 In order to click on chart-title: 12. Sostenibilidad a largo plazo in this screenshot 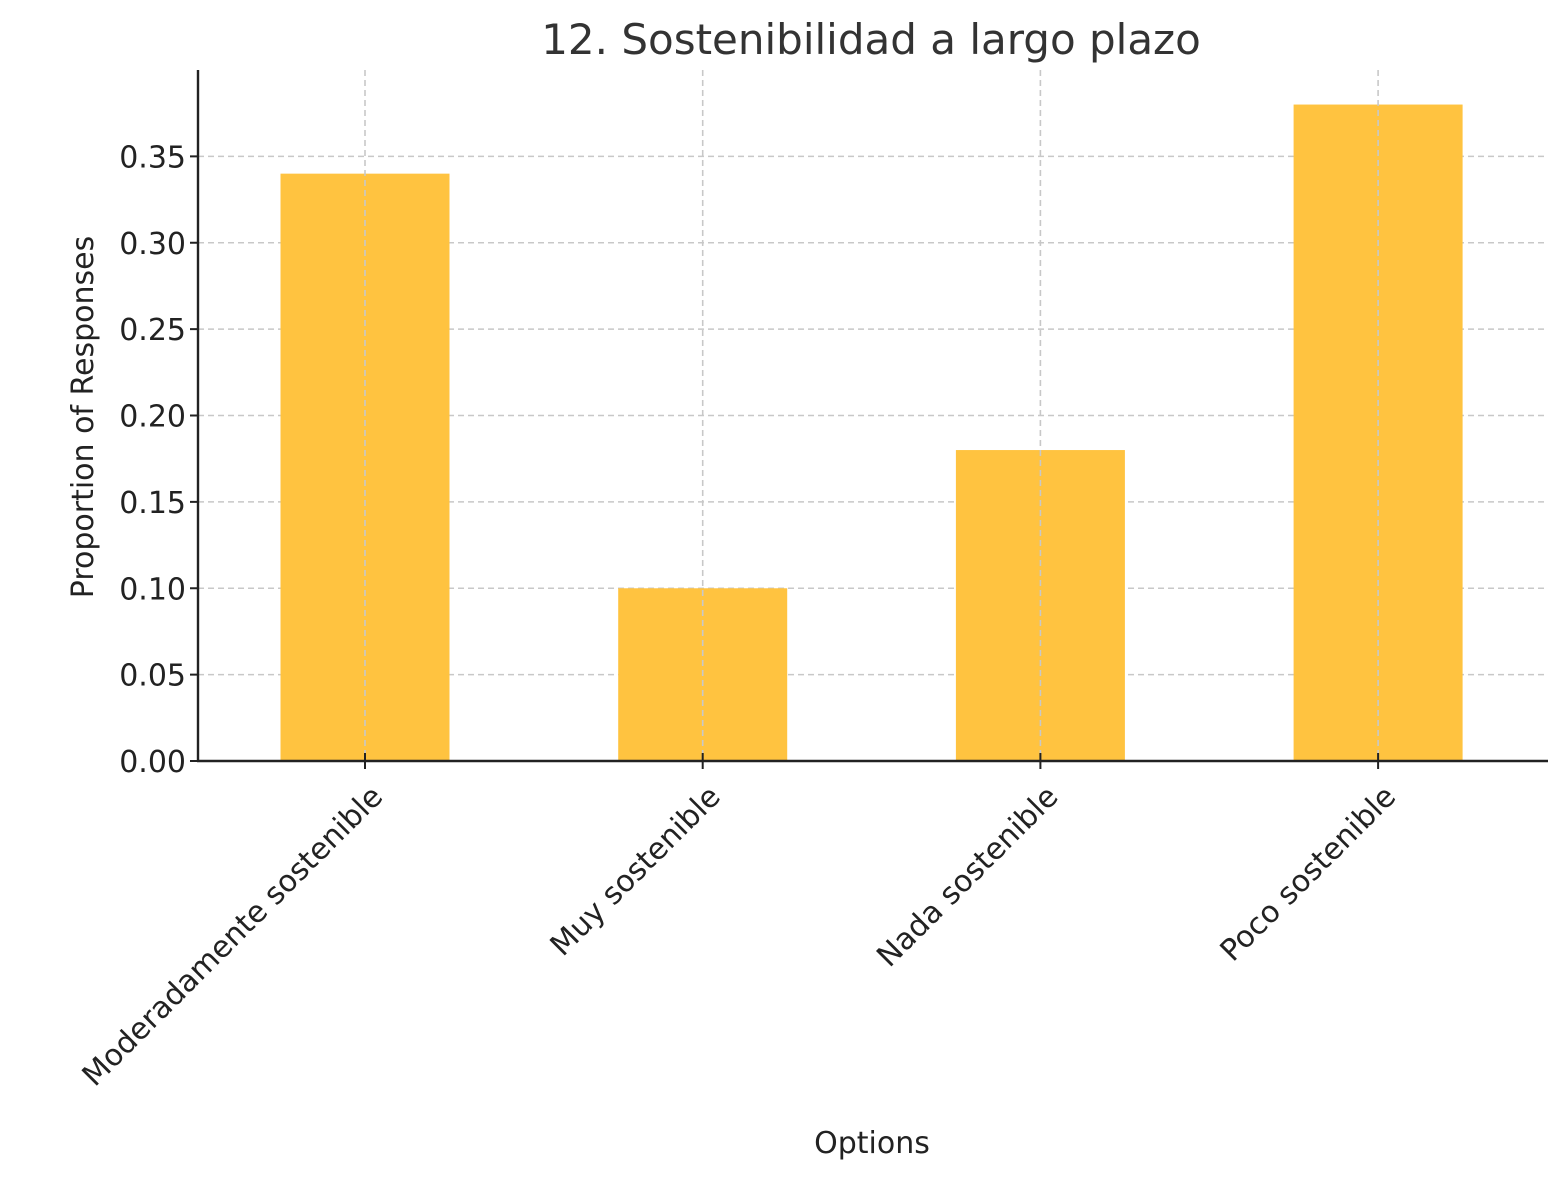, I will do `click(871, 39)`.